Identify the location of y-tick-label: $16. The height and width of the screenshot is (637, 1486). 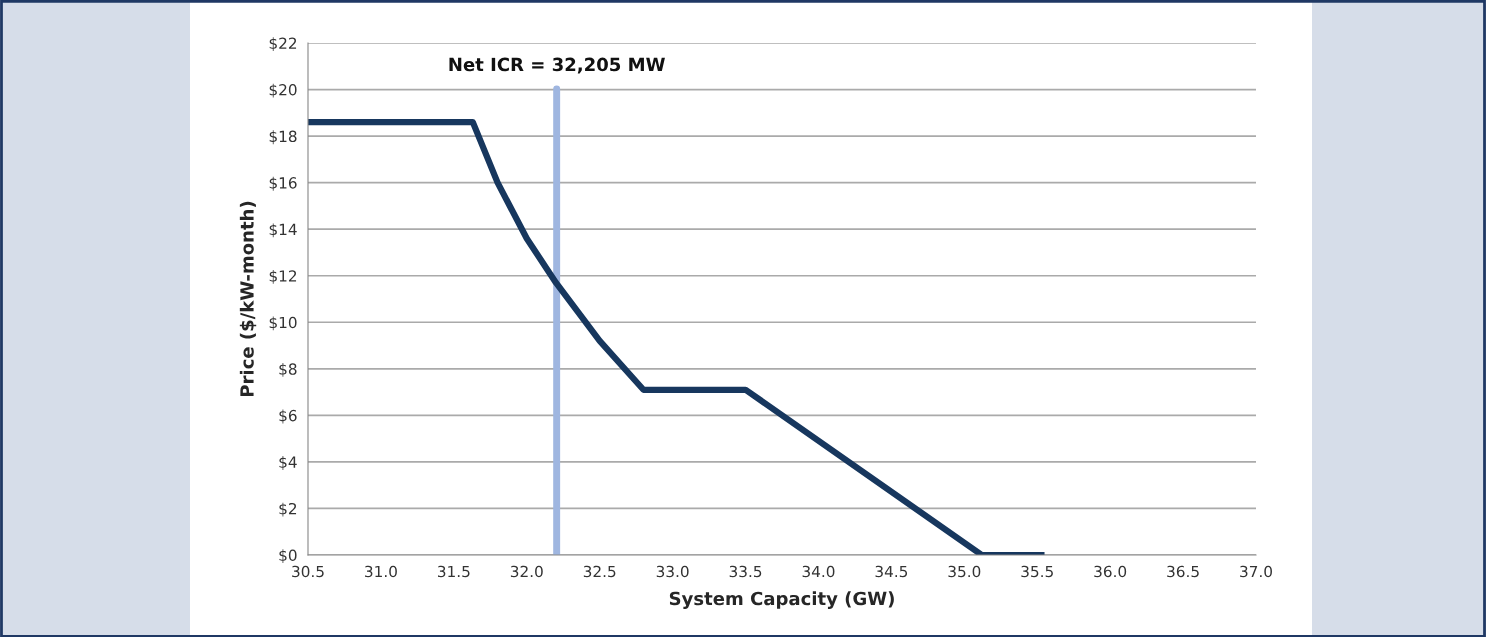
(283, 183).